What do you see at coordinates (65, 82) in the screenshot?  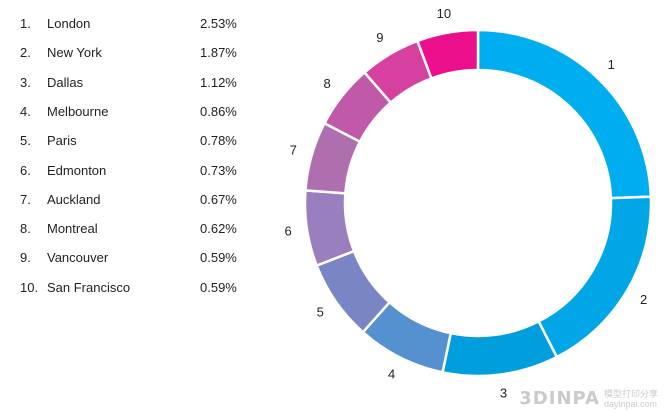 I see `list-city: Dallas` at bounding box center [65, 82].